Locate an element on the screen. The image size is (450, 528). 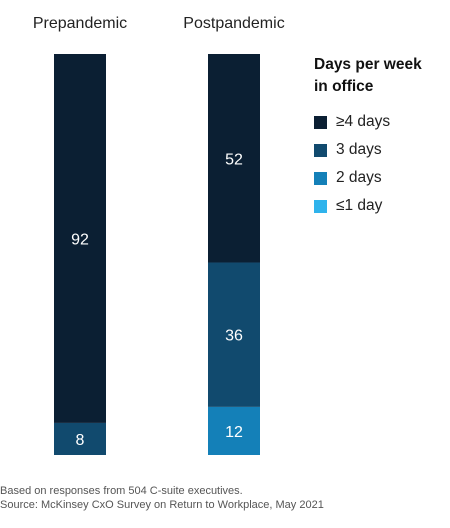
bar-prepandemic-3-days is located at coordinates (80, 438).